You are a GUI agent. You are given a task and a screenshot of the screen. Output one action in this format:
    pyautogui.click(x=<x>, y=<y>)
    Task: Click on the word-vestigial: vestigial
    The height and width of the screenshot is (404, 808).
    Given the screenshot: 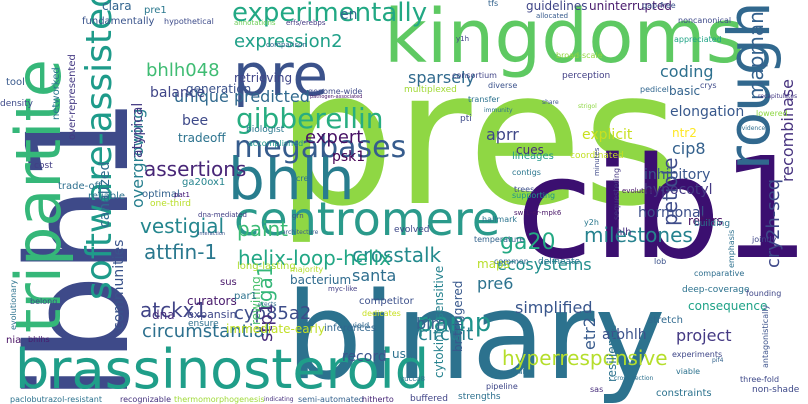 What is the action you would take?
    pyautogui.click(x=182, y=226)
    